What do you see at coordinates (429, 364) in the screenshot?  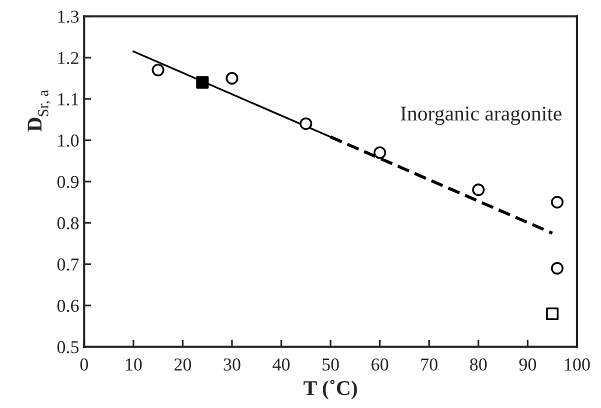 I see `x-tick-label: 70` at bounding box center [429, 364].